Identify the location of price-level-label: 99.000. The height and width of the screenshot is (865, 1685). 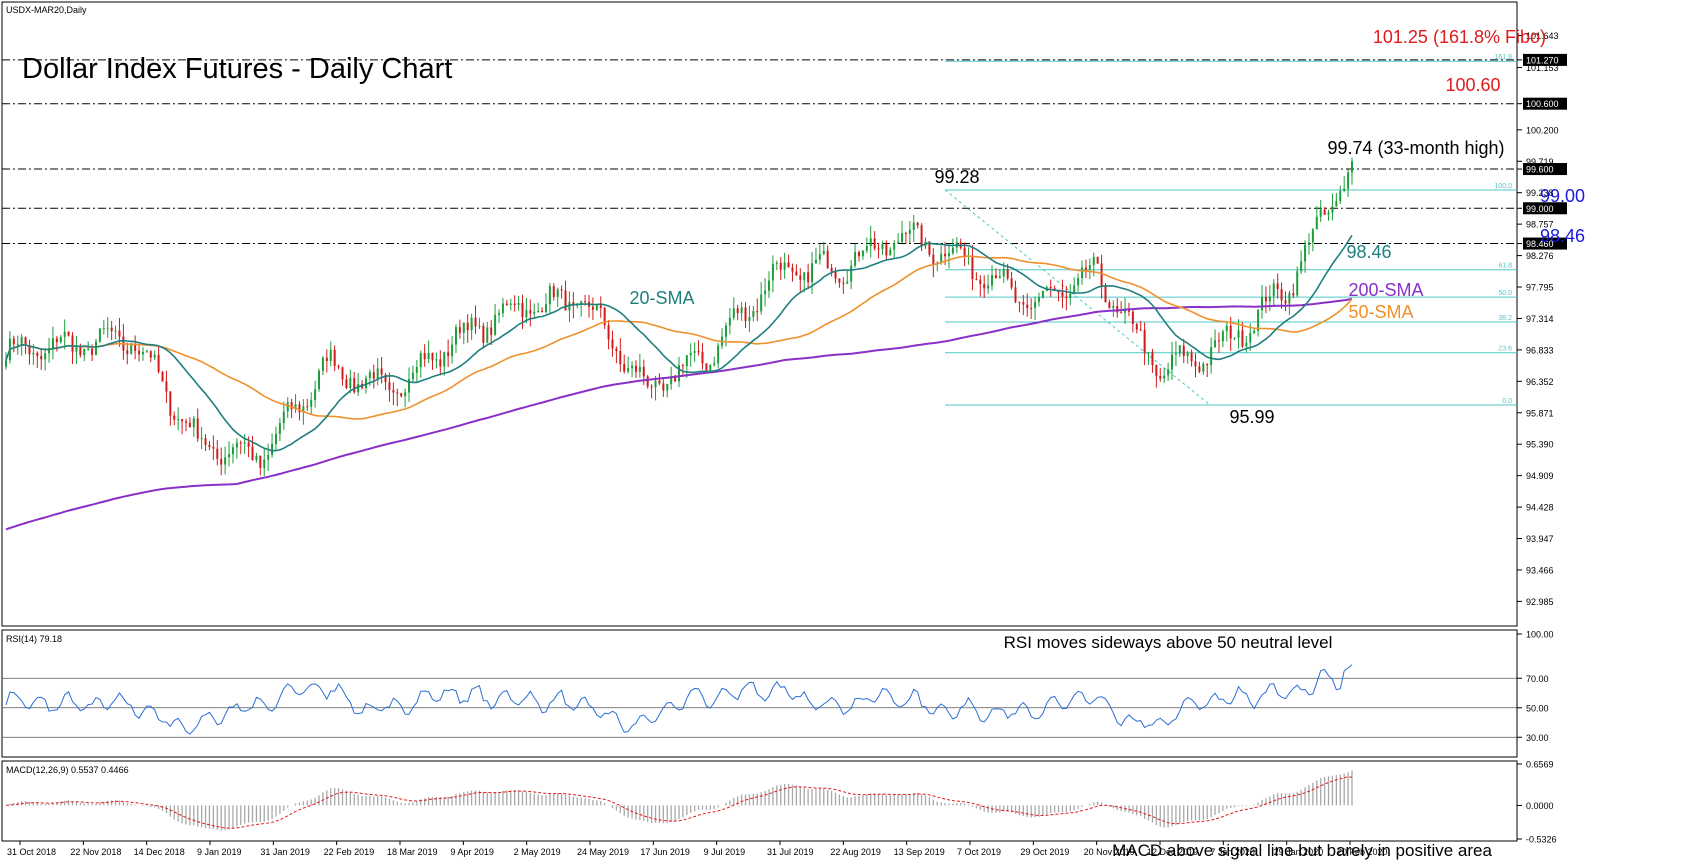
(1540, 209).